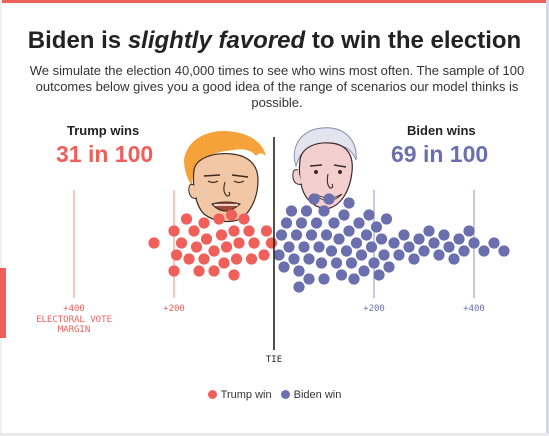 The width and height of the screenshot is (549, 436). Describe the element at coordinates (317, 395) in the screenshot. I see `legend-label-biden: Biden win` at that location.